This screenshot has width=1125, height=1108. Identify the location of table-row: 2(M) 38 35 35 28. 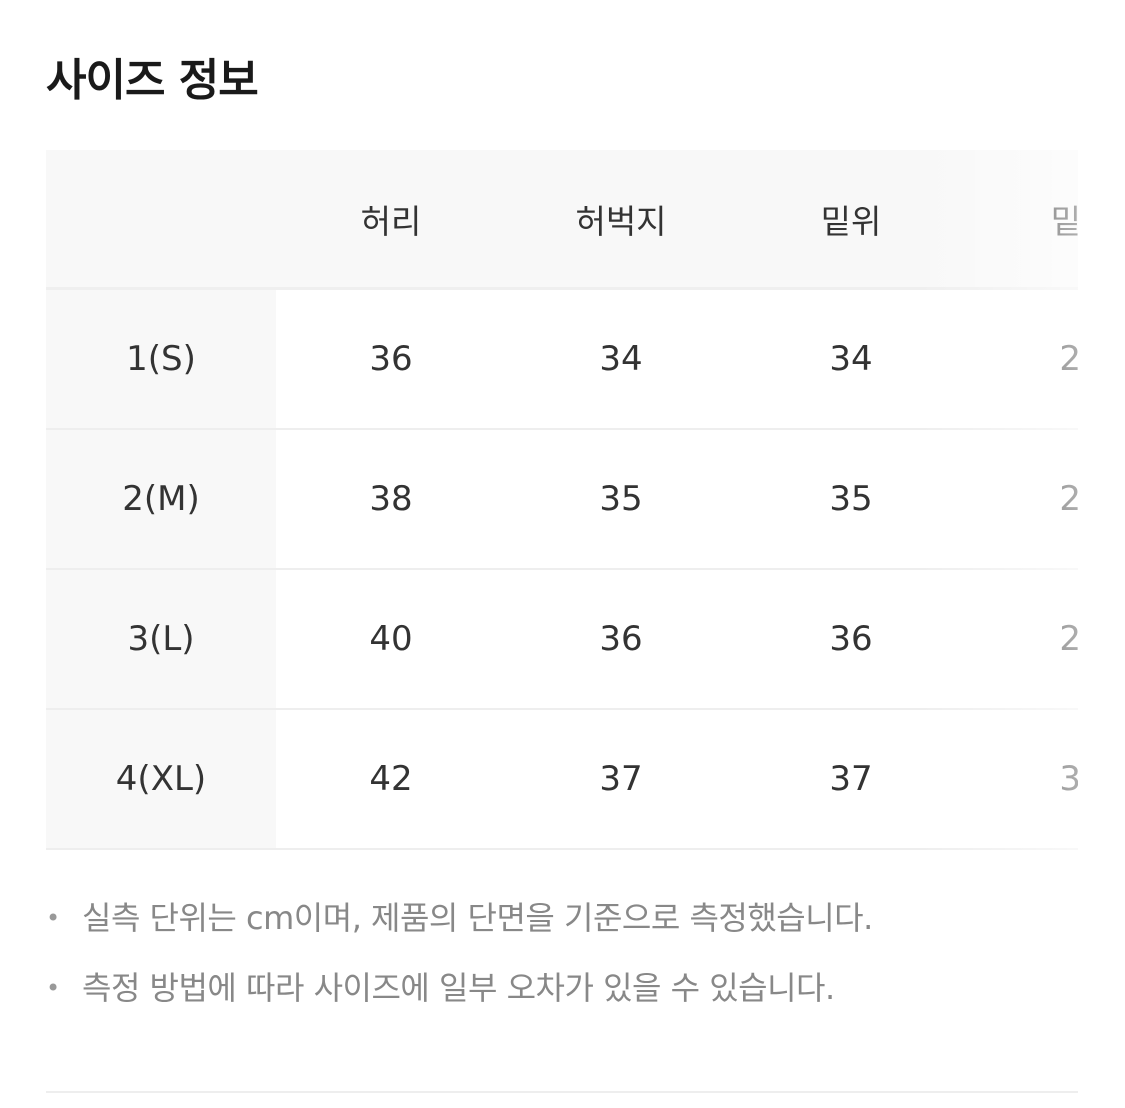
(562, 499).